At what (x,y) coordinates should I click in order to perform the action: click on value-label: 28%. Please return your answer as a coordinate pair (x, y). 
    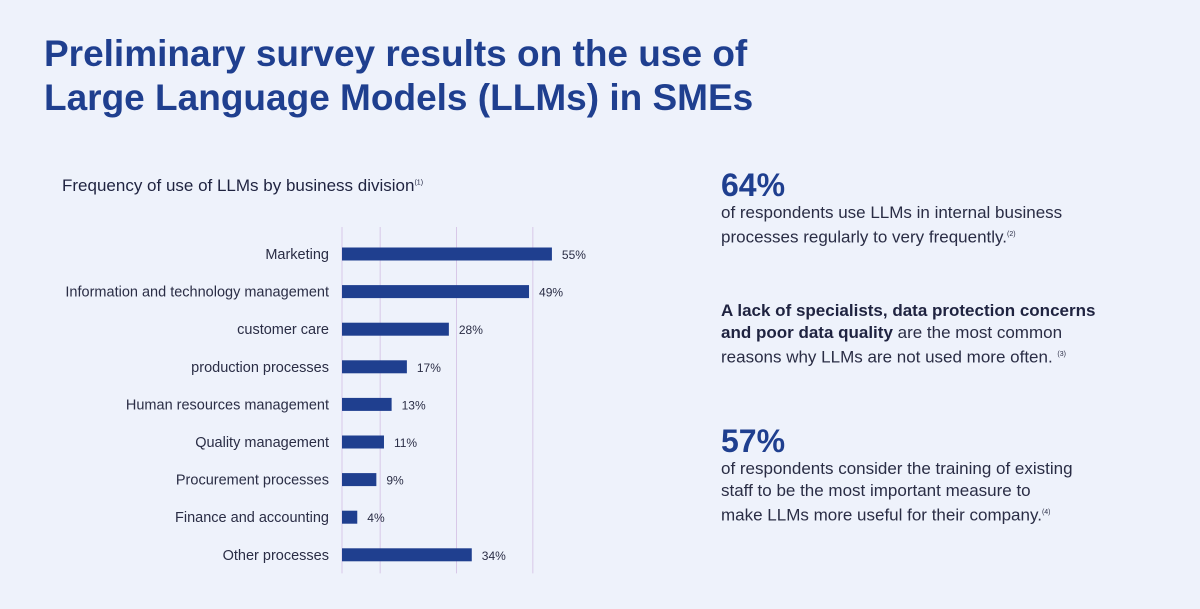
    Looking at the image, I should click on (471, 330).